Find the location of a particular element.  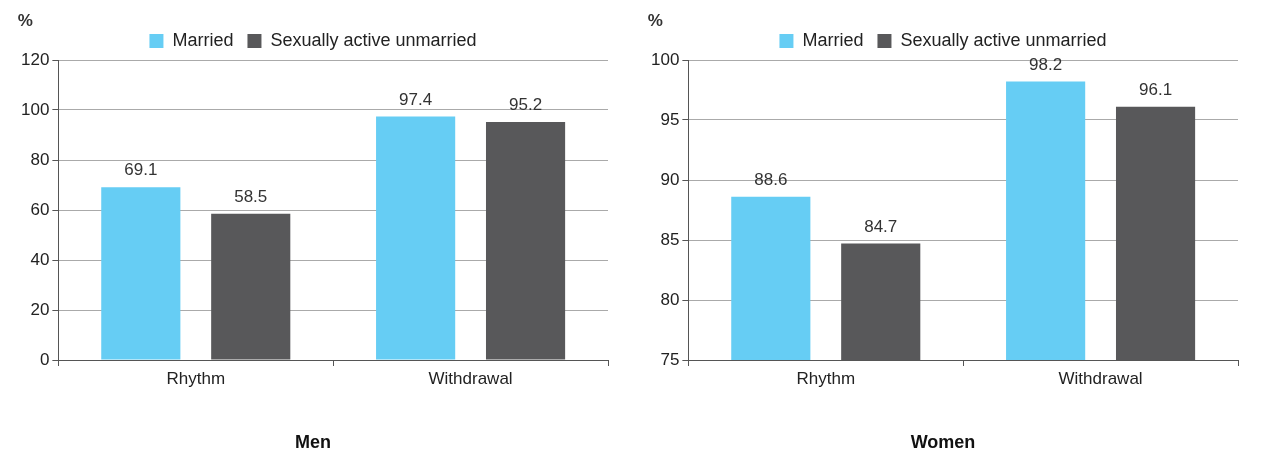

data-label: 97.4 is located at coordinates (416, 99).